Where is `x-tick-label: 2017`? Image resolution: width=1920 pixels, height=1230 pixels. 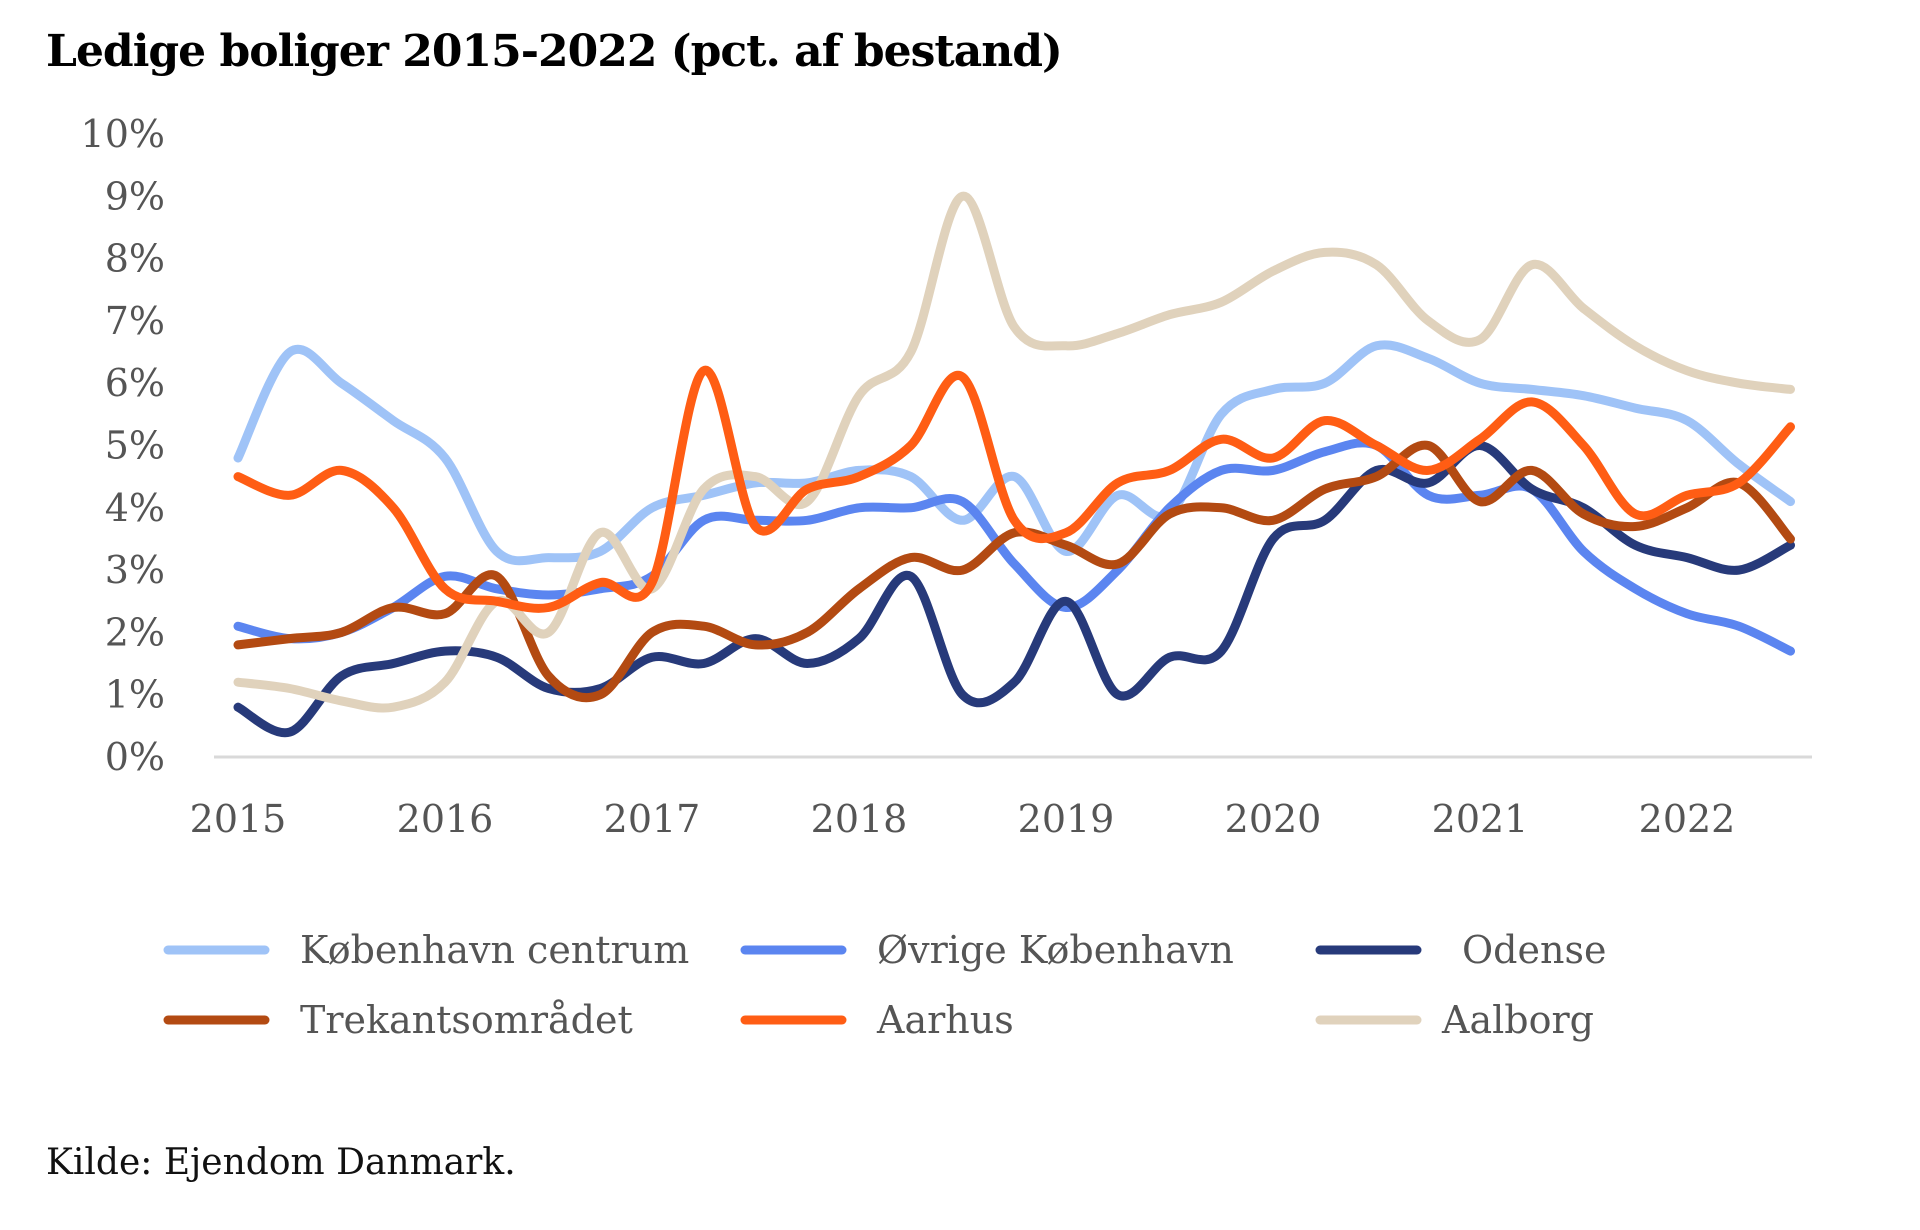
x-tick-label: 2017 is located at coordinates (652, 819).